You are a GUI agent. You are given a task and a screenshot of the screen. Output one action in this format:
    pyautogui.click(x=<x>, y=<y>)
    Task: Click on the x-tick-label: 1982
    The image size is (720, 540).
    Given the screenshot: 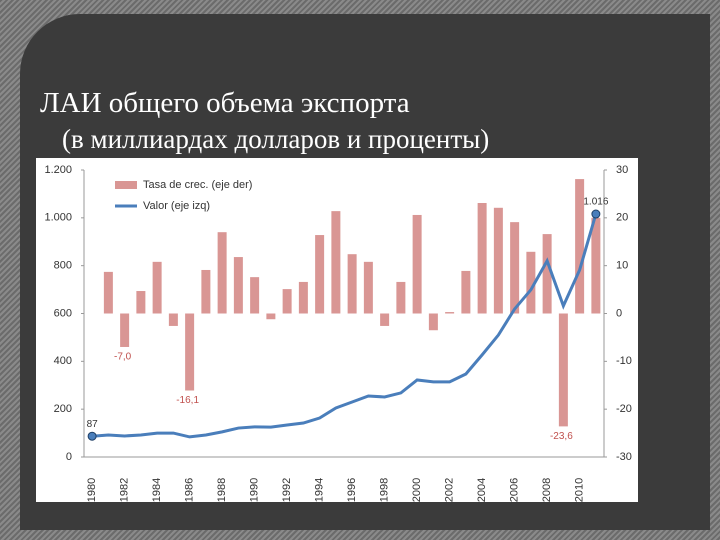 What is the action you would take?
    pyautogui.click(x=125, y=490)
    